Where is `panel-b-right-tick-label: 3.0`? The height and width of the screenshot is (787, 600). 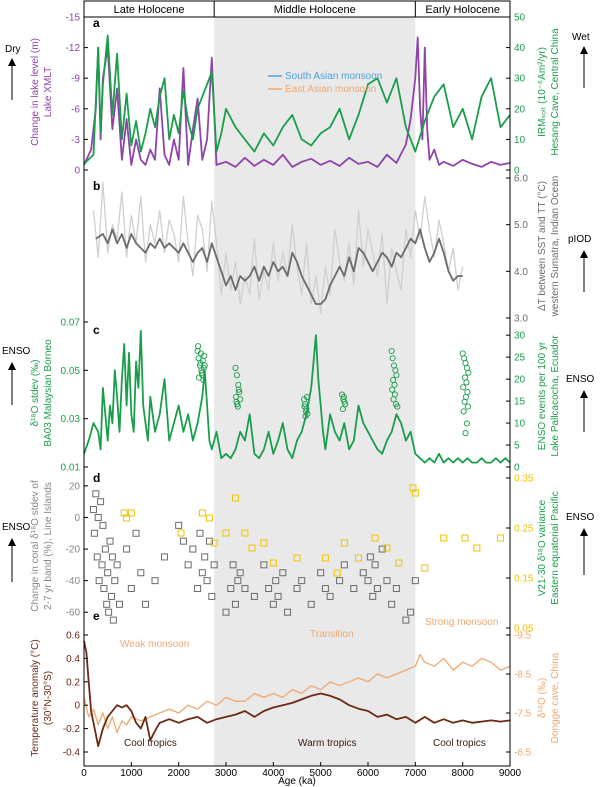 panel-b-right-tick-label: 3.0 is located at coordinates (521, 319).